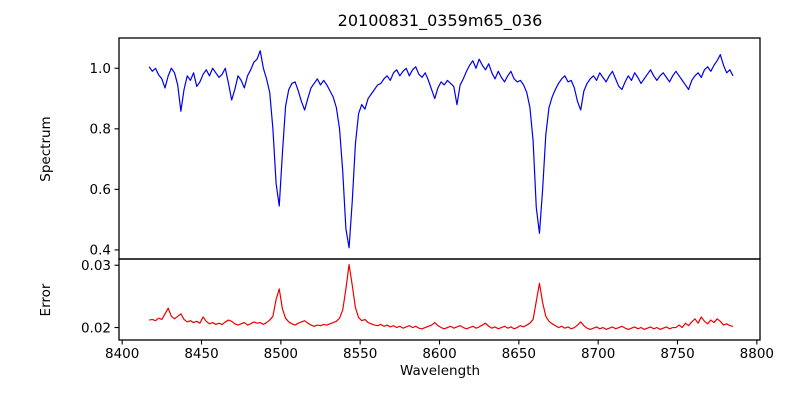  Describe the element at coordinates (46, 149) in the screenshot. I see `spectrum-y-axis-label: Spectrum` at that location.